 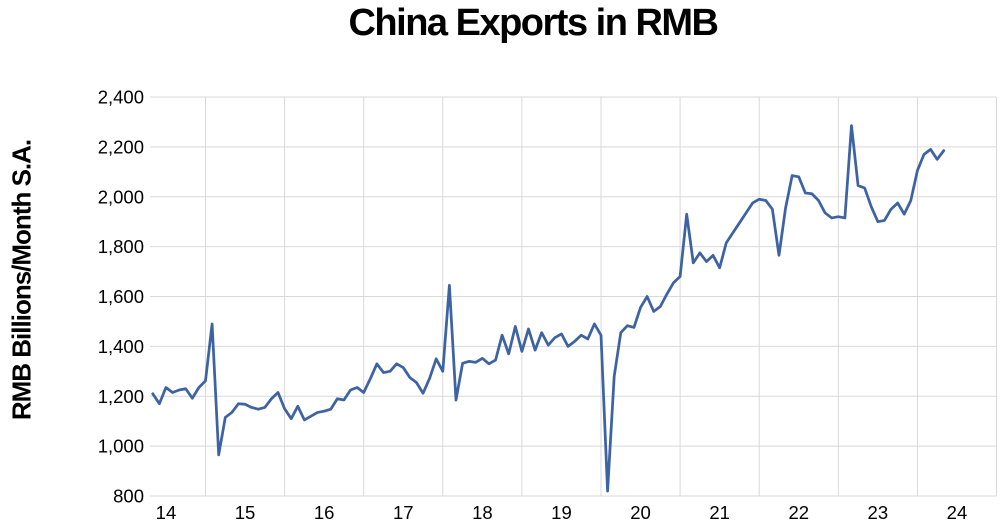 I want to click on x-tick-label: 23, so click(x=878, y=512).